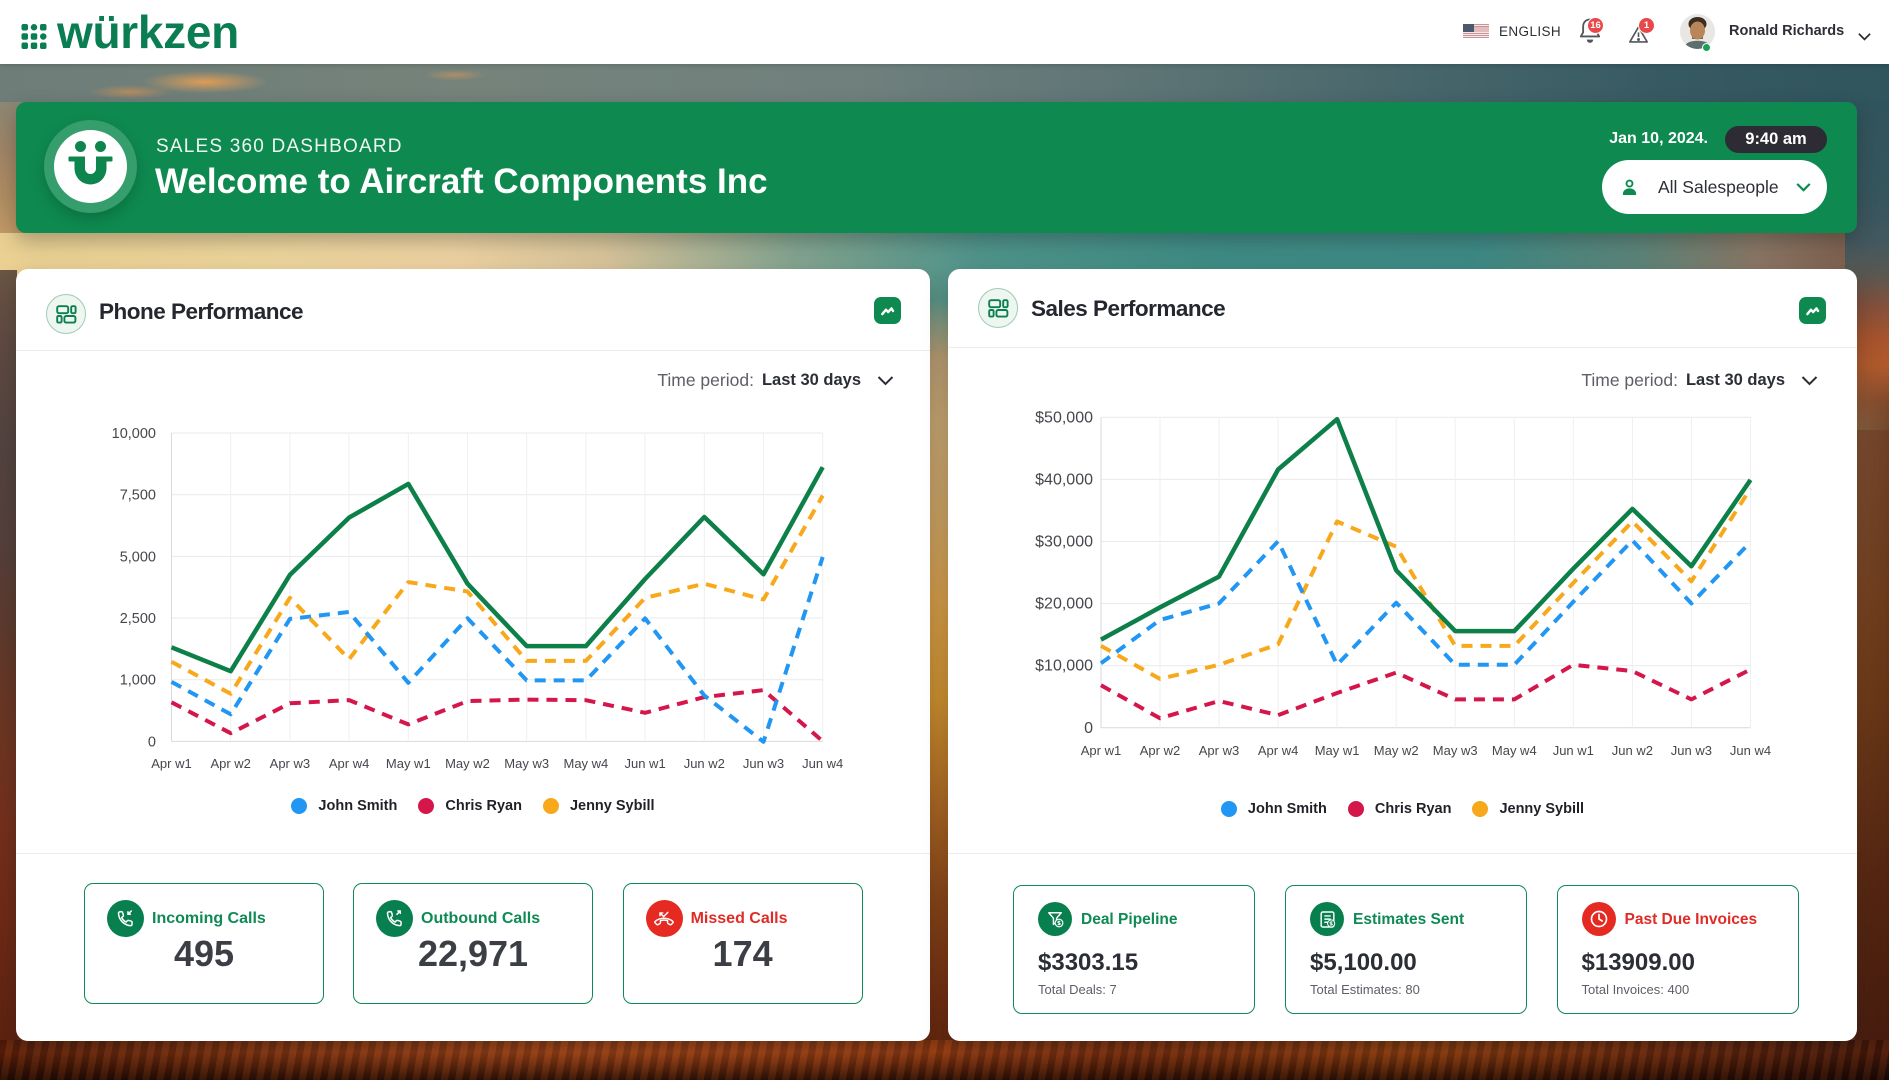  What do you see at coordinates (1064, 542) in the screenshot?
I see `svg-text: $30,000` at bounding box center [1064, 542].